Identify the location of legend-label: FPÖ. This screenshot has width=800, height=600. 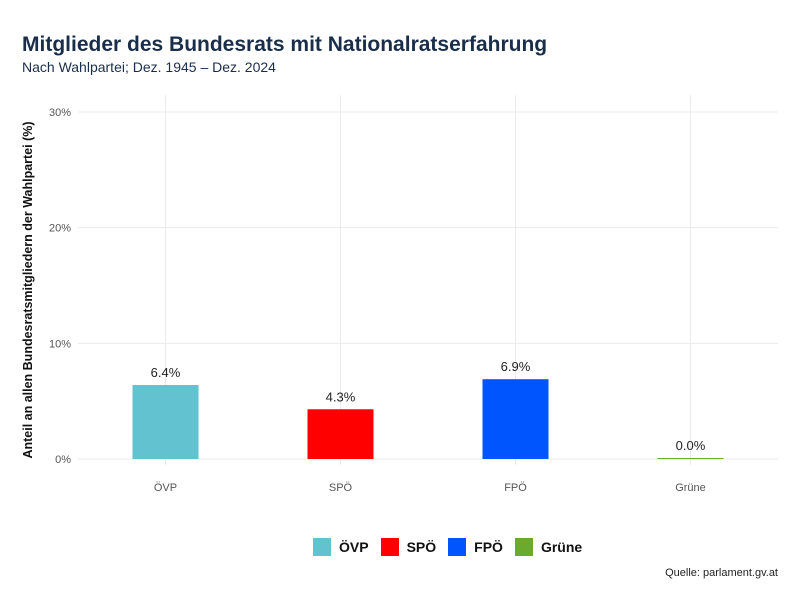
(488, 547).